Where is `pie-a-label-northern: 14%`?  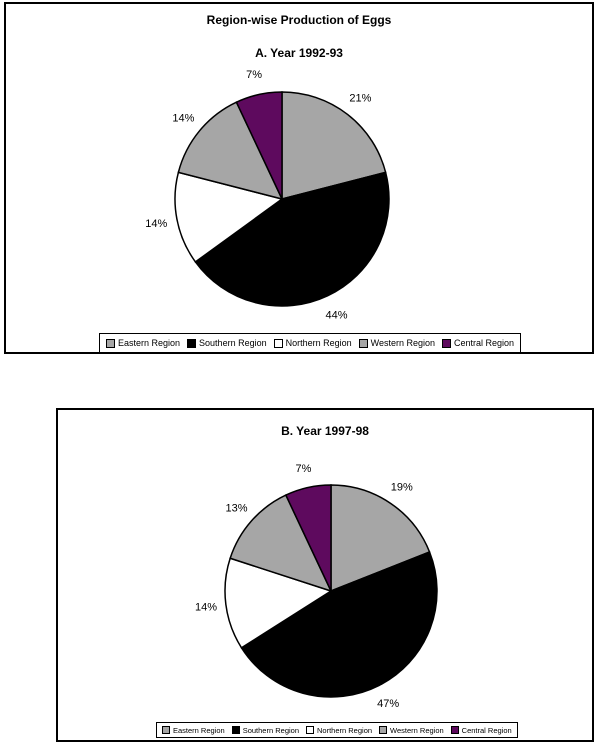 pie-a-label-northern: 14% is located at coordinates (156, 224).